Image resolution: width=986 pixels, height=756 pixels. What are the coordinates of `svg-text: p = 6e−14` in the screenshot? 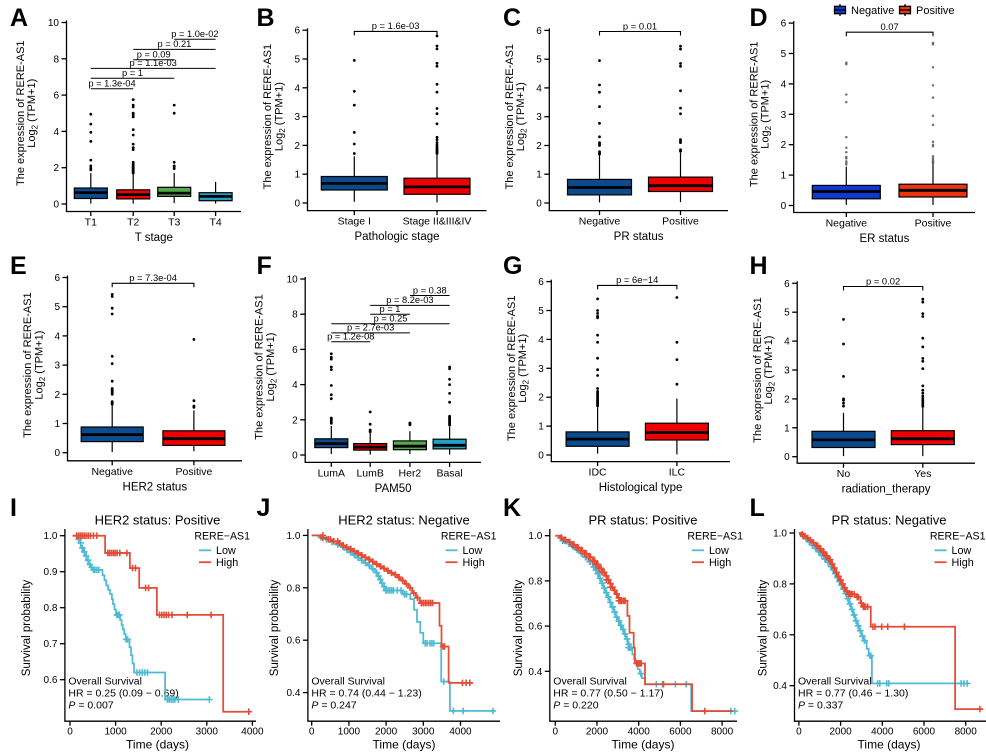 It's located at (637, 279).